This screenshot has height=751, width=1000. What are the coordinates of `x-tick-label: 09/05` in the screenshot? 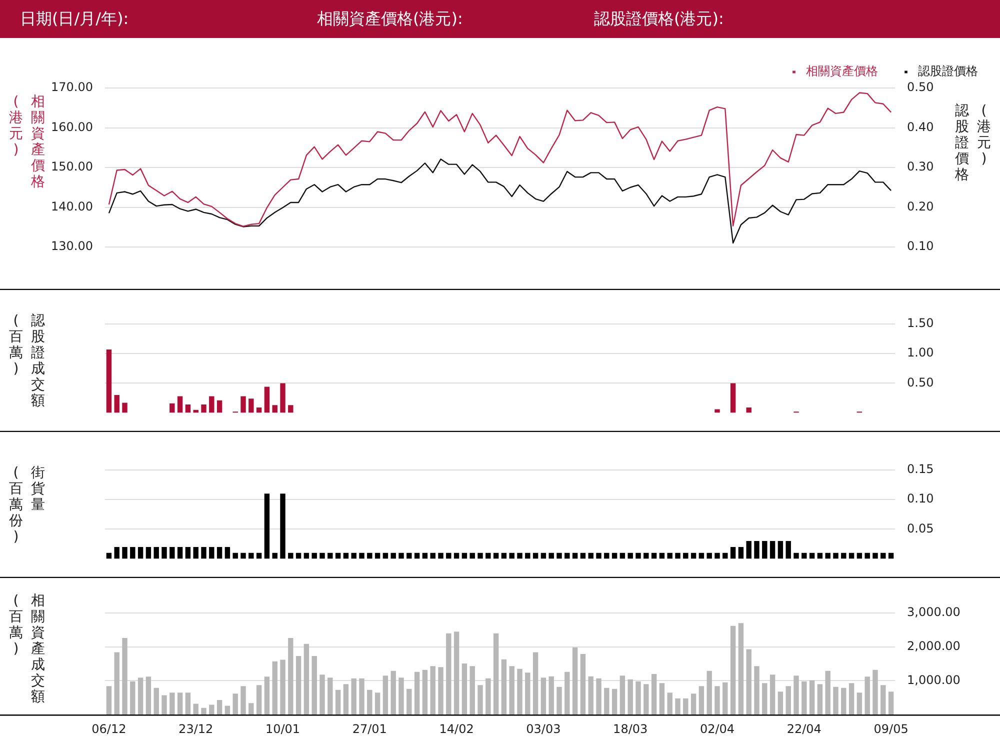 It's located at (891, 729).